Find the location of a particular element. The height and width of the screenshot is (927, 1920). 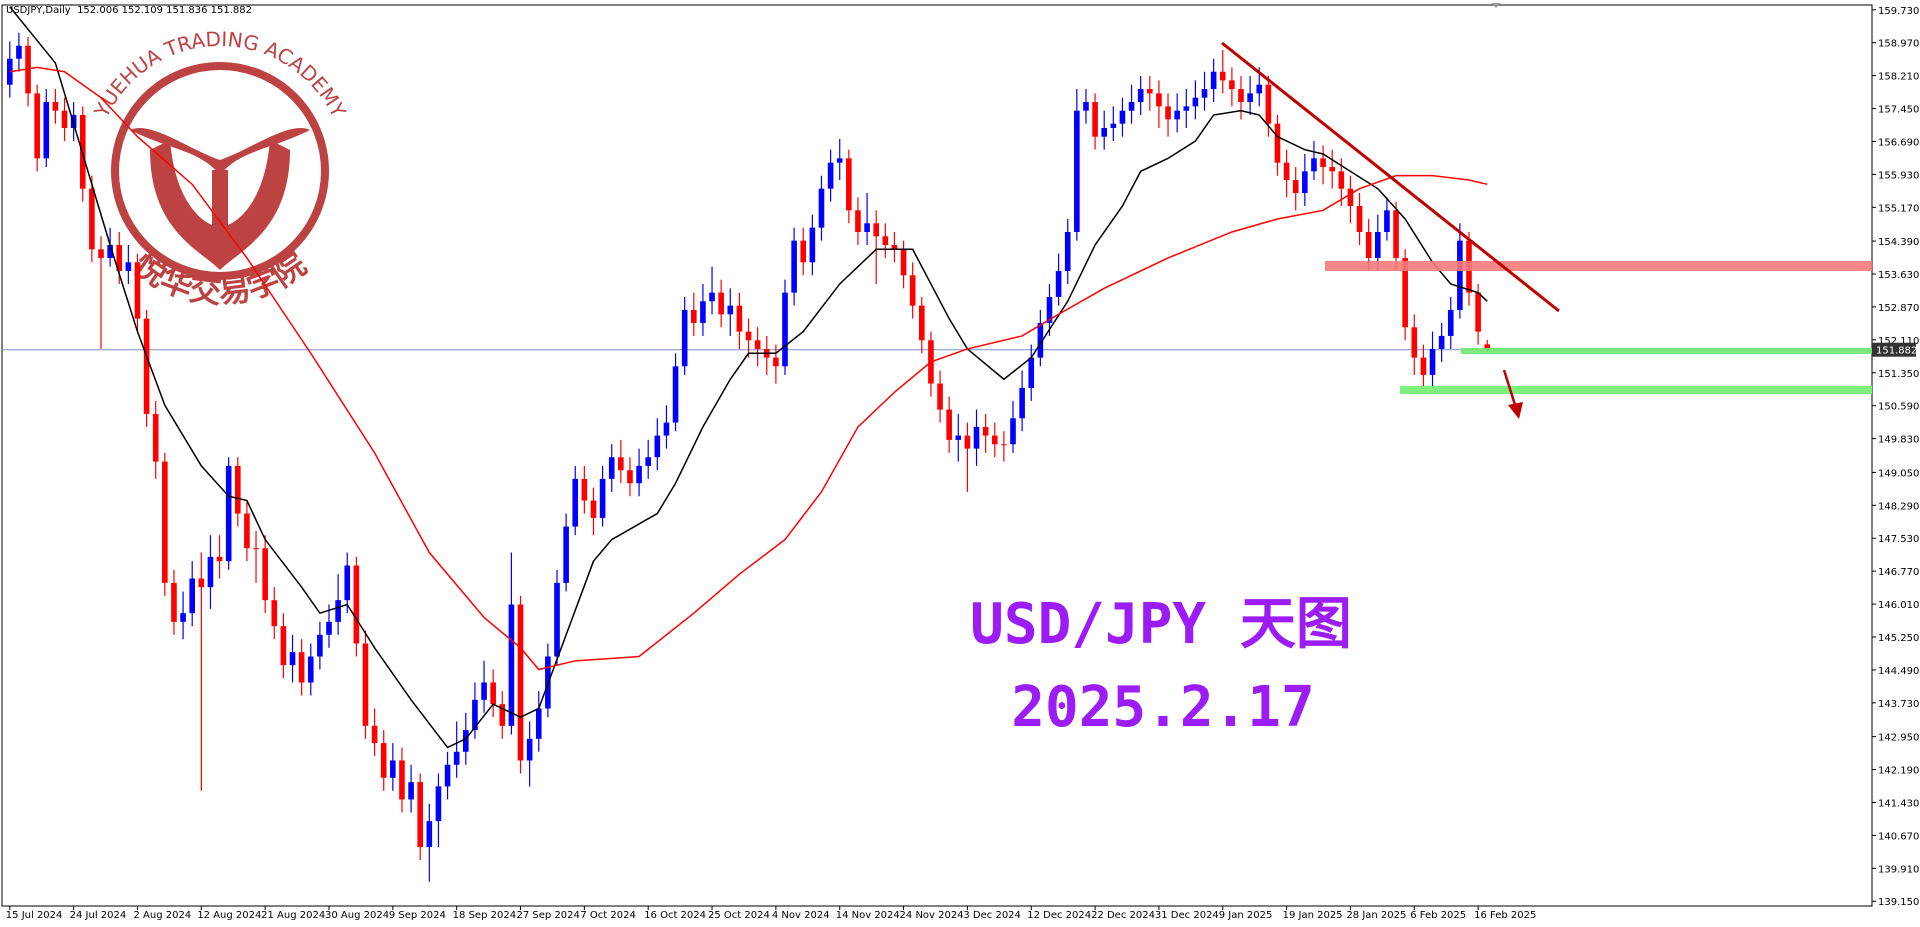

x-tick-label: 9 Jan 2025 is located at coordinates (1246, 915).